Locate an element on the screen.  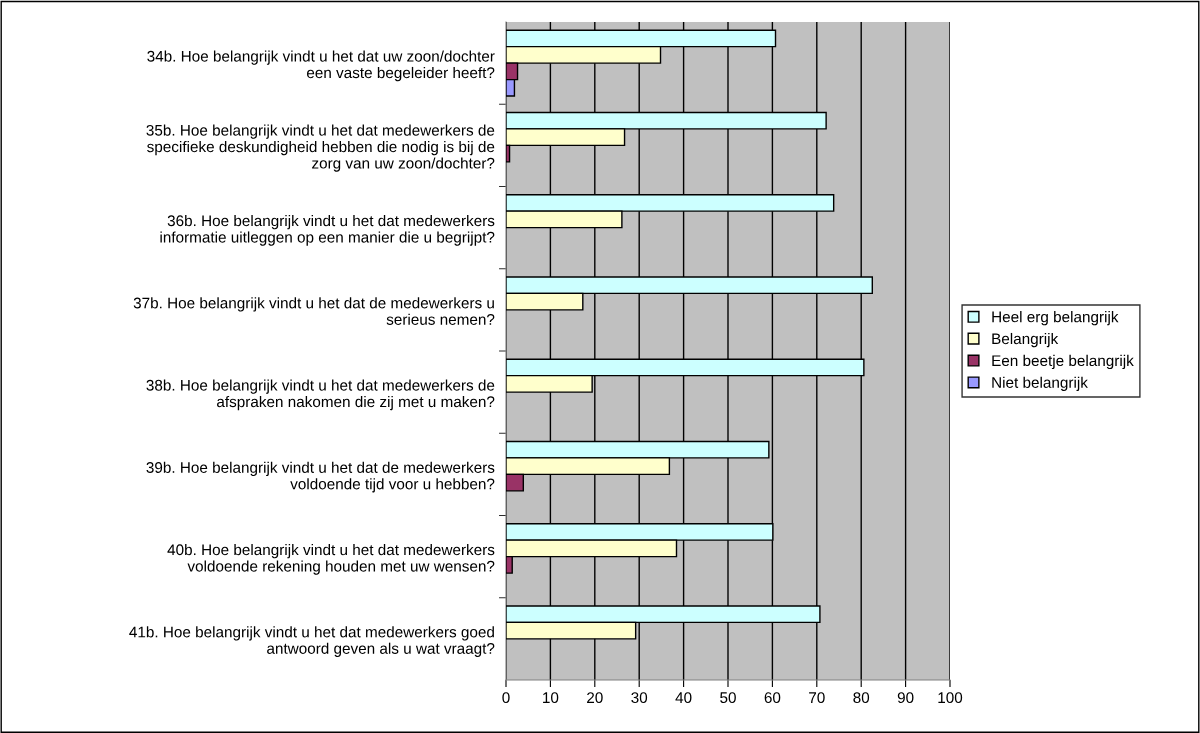
x-tick-label: 80 is located at coordinates (861, 698).